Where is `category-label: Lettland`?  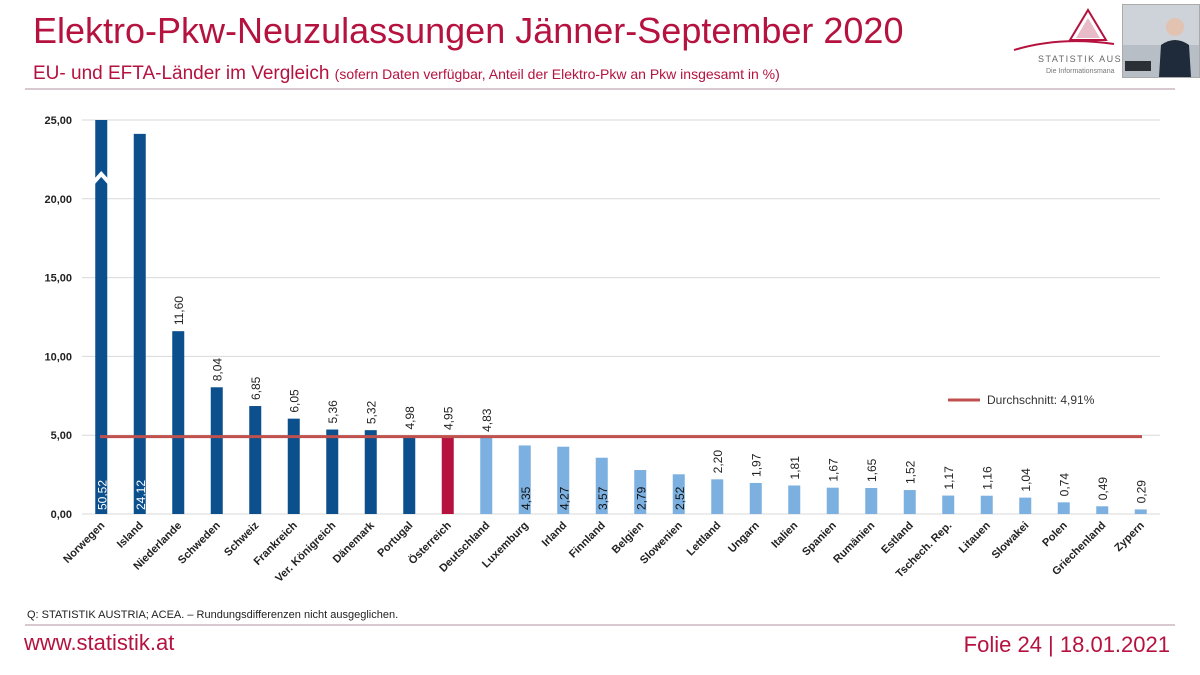 category-label: Lettland is located at coordinates (704, 539).